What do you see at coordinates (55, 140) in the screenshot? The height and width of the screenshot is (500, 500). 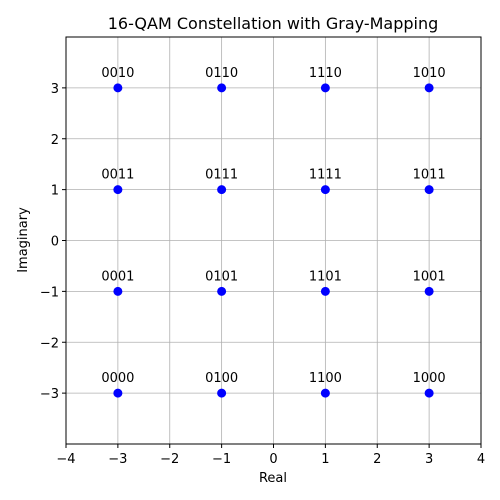 I see `y-tick-label: 2` at bounding box center [55, 140].